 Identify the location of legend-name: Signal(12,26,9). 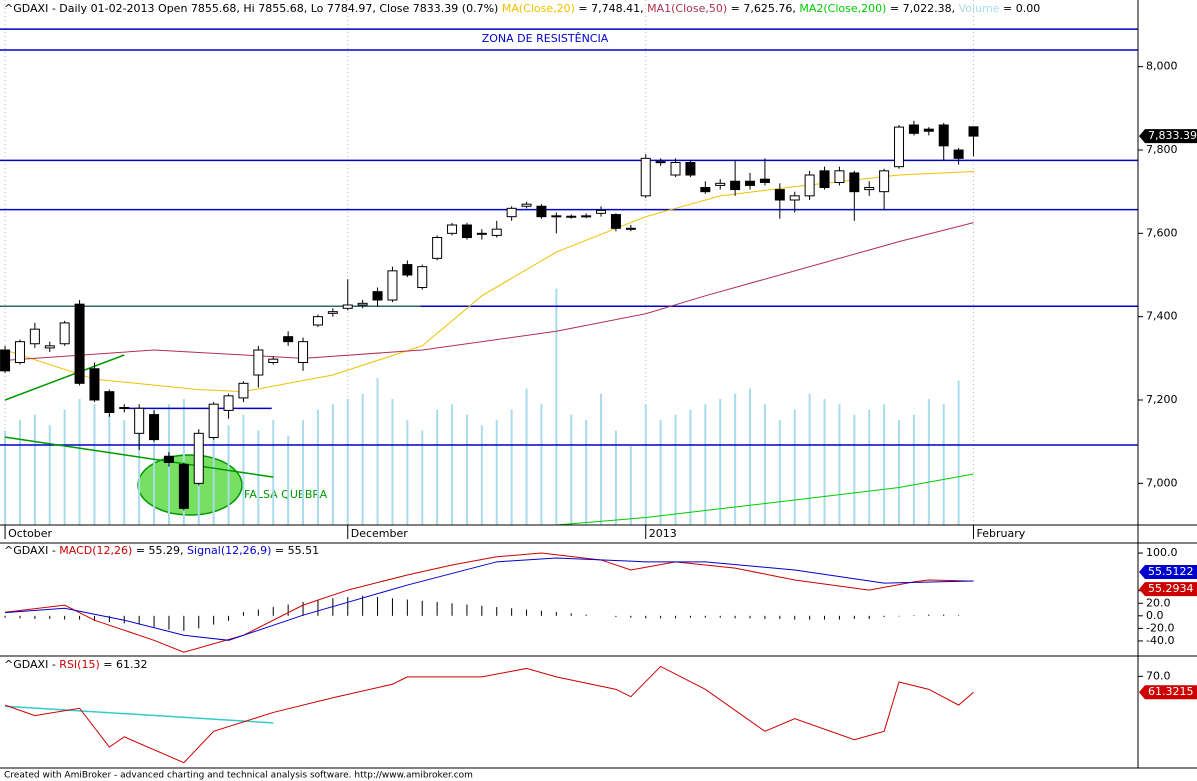
(229, 550).